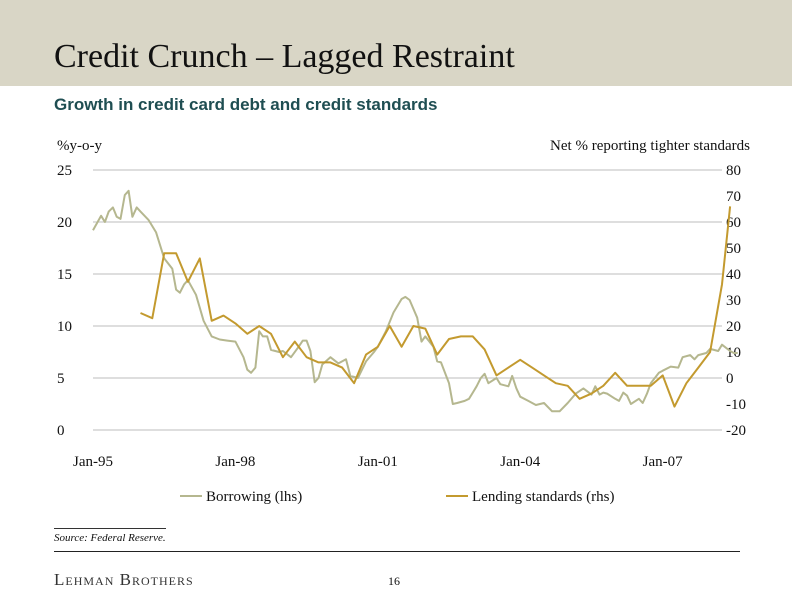  Describe the element at coordinates (730, 379) in the screenshot. I see `right-tick-label: 0` at that location.